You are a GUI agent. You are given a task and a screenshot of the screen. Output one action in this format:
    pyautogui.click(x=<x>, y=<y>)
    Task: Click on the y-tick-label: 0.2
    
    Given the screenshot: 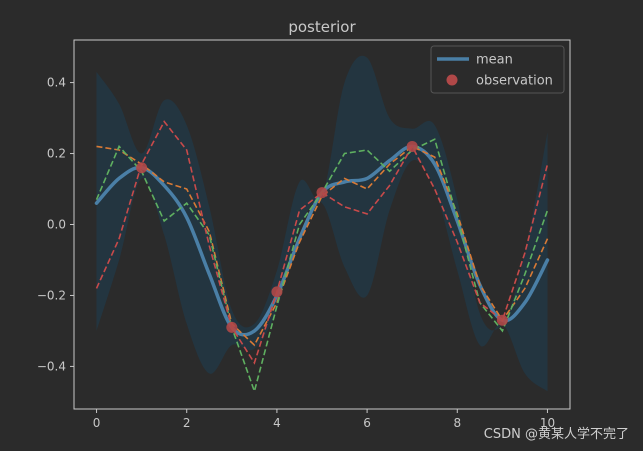 What is the action you would take?
    pyautogui.click(x=56, y=154)
    